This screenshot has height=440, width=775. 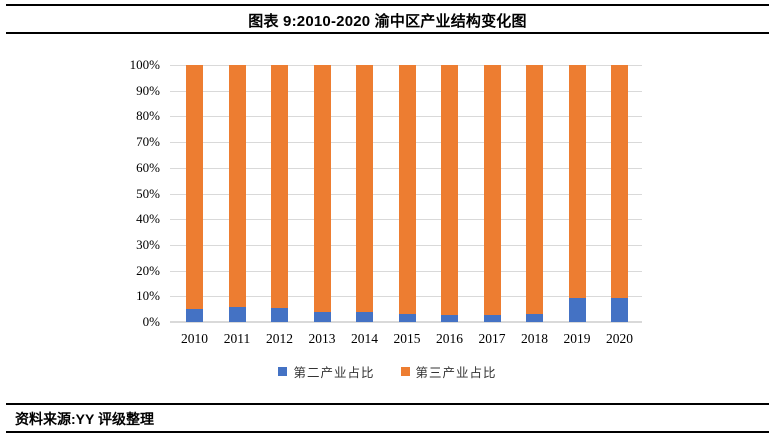 What do you see at coordinates (387, 432) in the screenshot?
I see `bottom-divider` at bounding box center [387, 432].